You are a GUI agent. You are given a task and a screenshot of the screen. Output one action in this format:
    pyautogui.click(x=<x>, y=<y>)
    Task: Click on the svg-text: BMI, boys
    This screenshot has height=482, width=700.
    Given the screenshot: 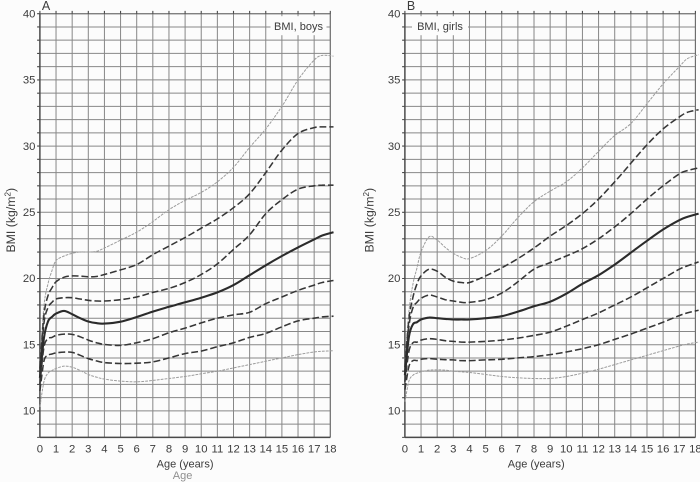 What is the action you would take?
    pyautogui.click(x=298, y=27)
    